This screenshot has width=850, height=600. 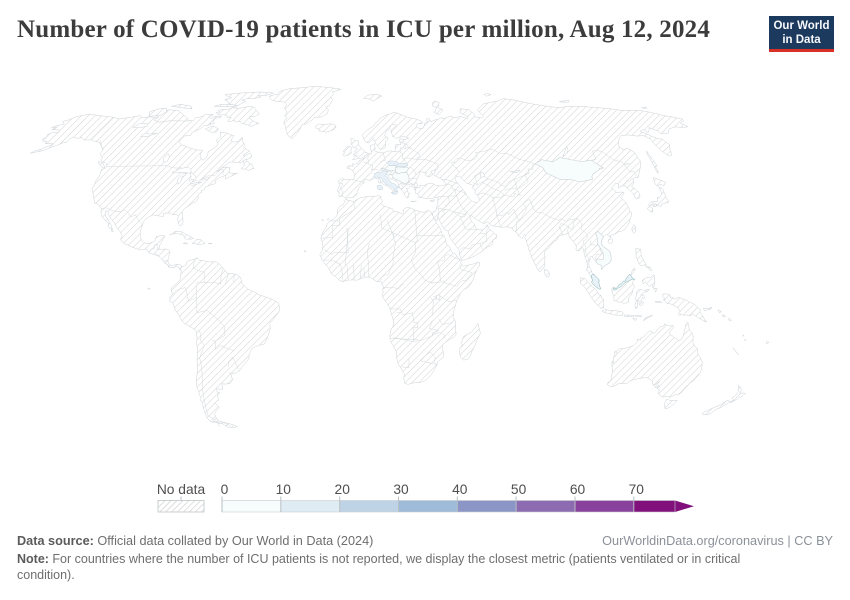 What do you see at coordinates (460, 489) in the screenshot?
I see `svg-text: 40` at bounding box center [460, 489].